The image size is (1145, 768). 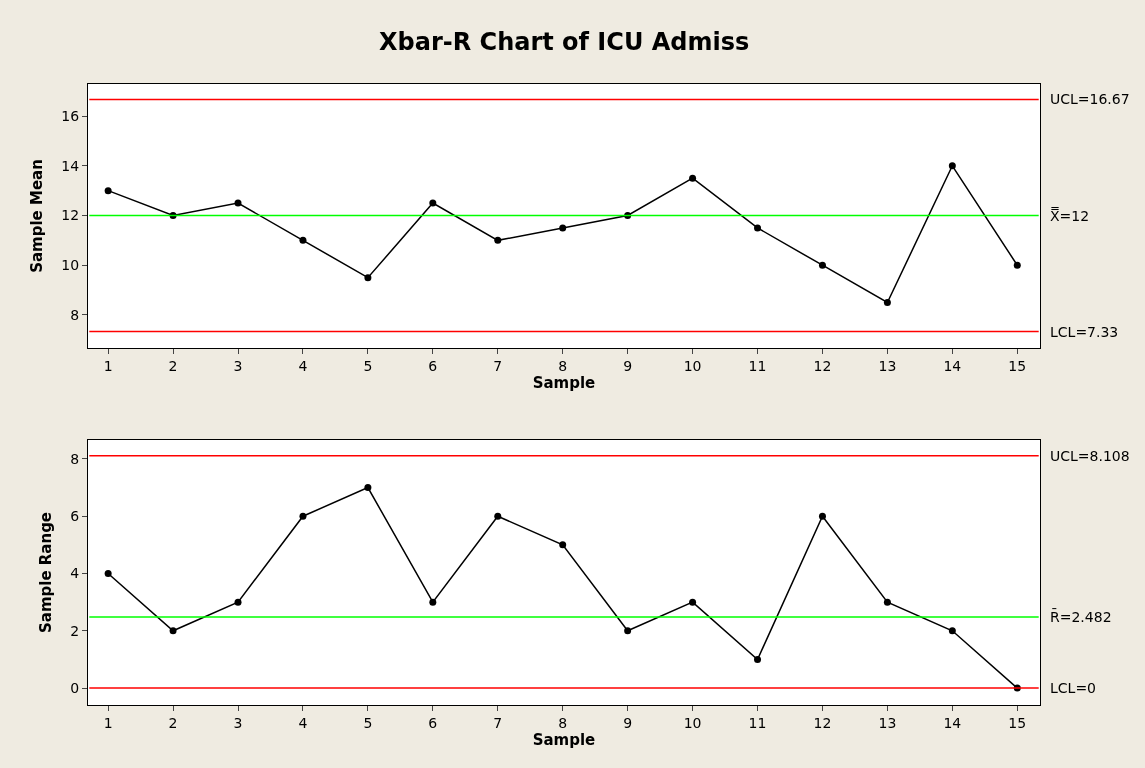 I want to click on ref-line-label: X̿=12, so click(x=1070, y=215).